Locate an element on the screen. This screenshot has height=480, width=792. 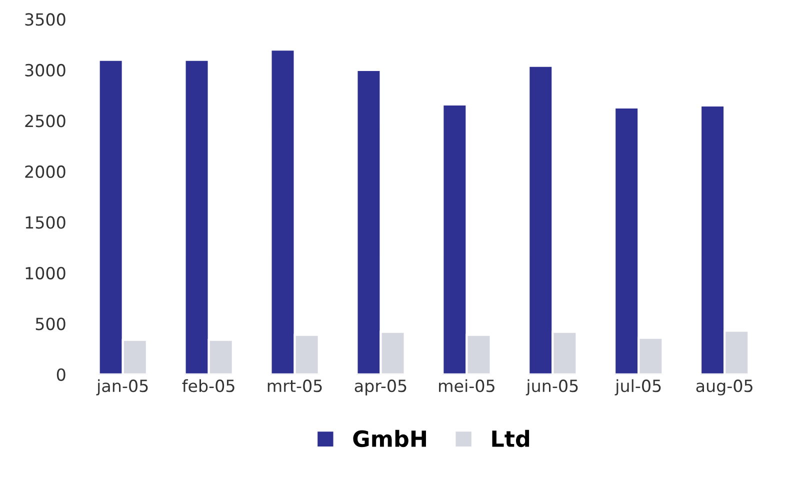
y-tick-label: 0 is located at coordinates (61, 374).